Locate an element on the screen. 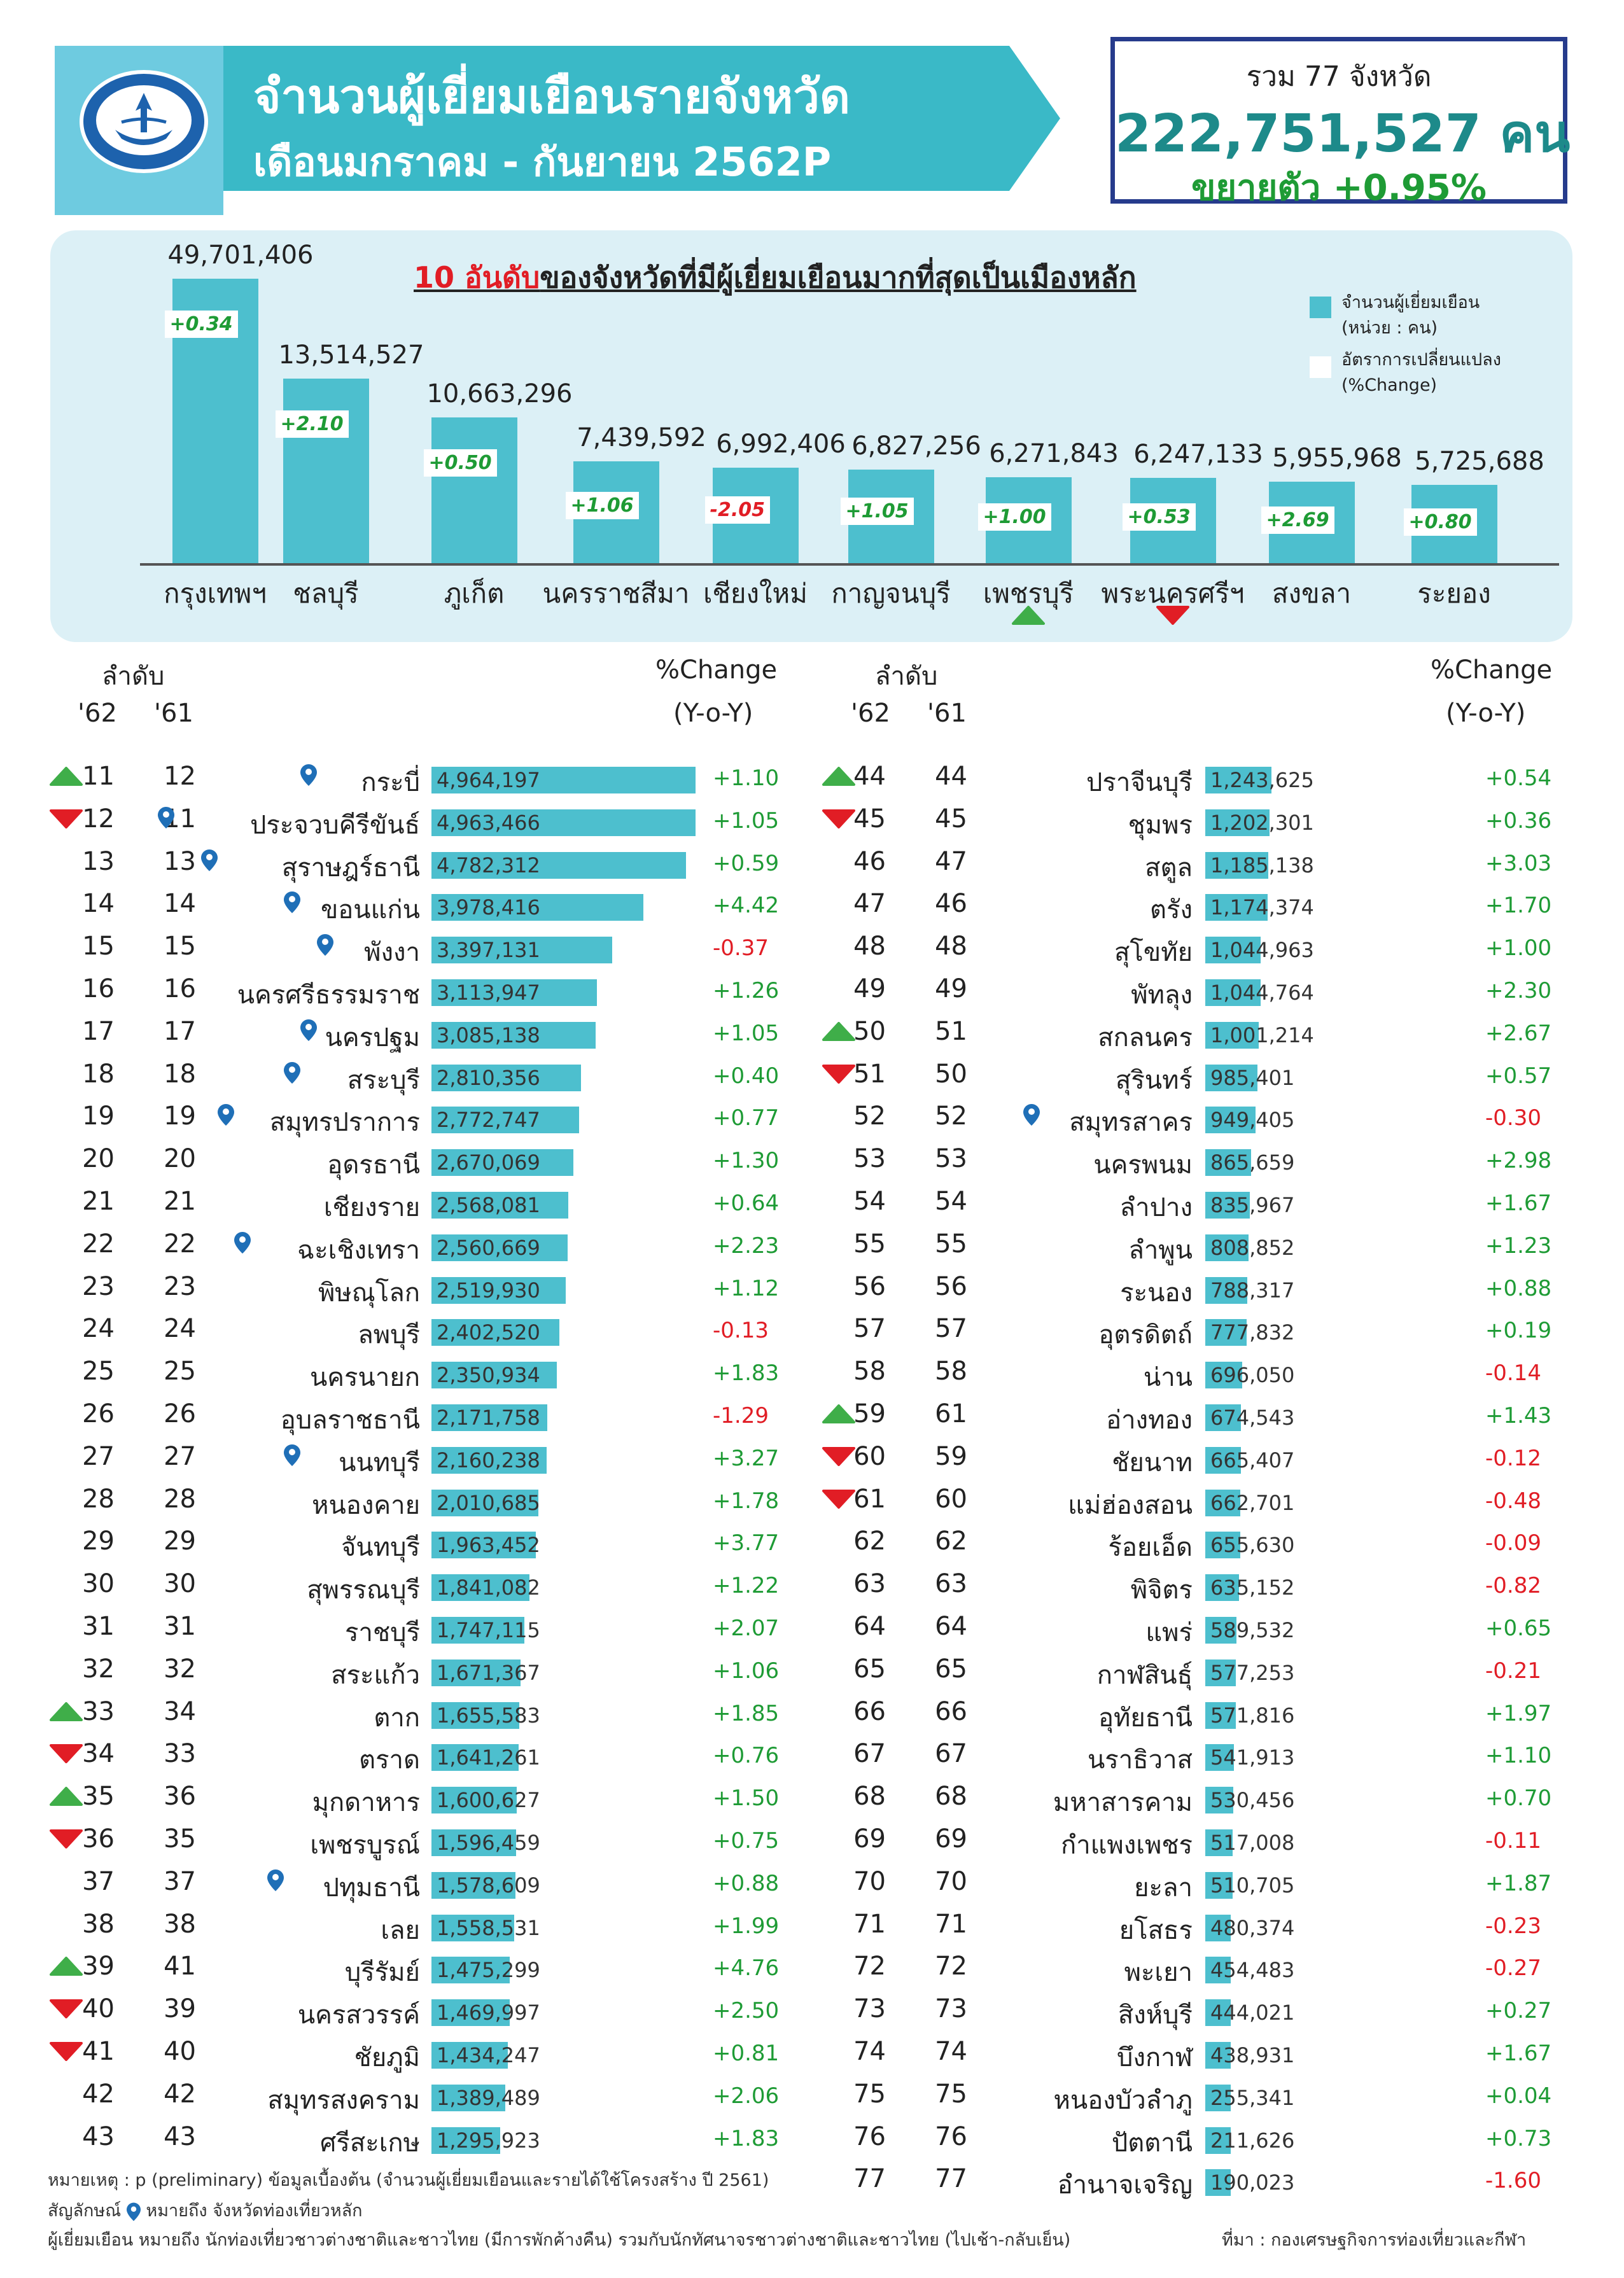 The height and width of the screenshot is (2278, 1624). table-row: 50 51 สกลนคร 1,001,214 +2.67 is located at coordinates (812, 1037).